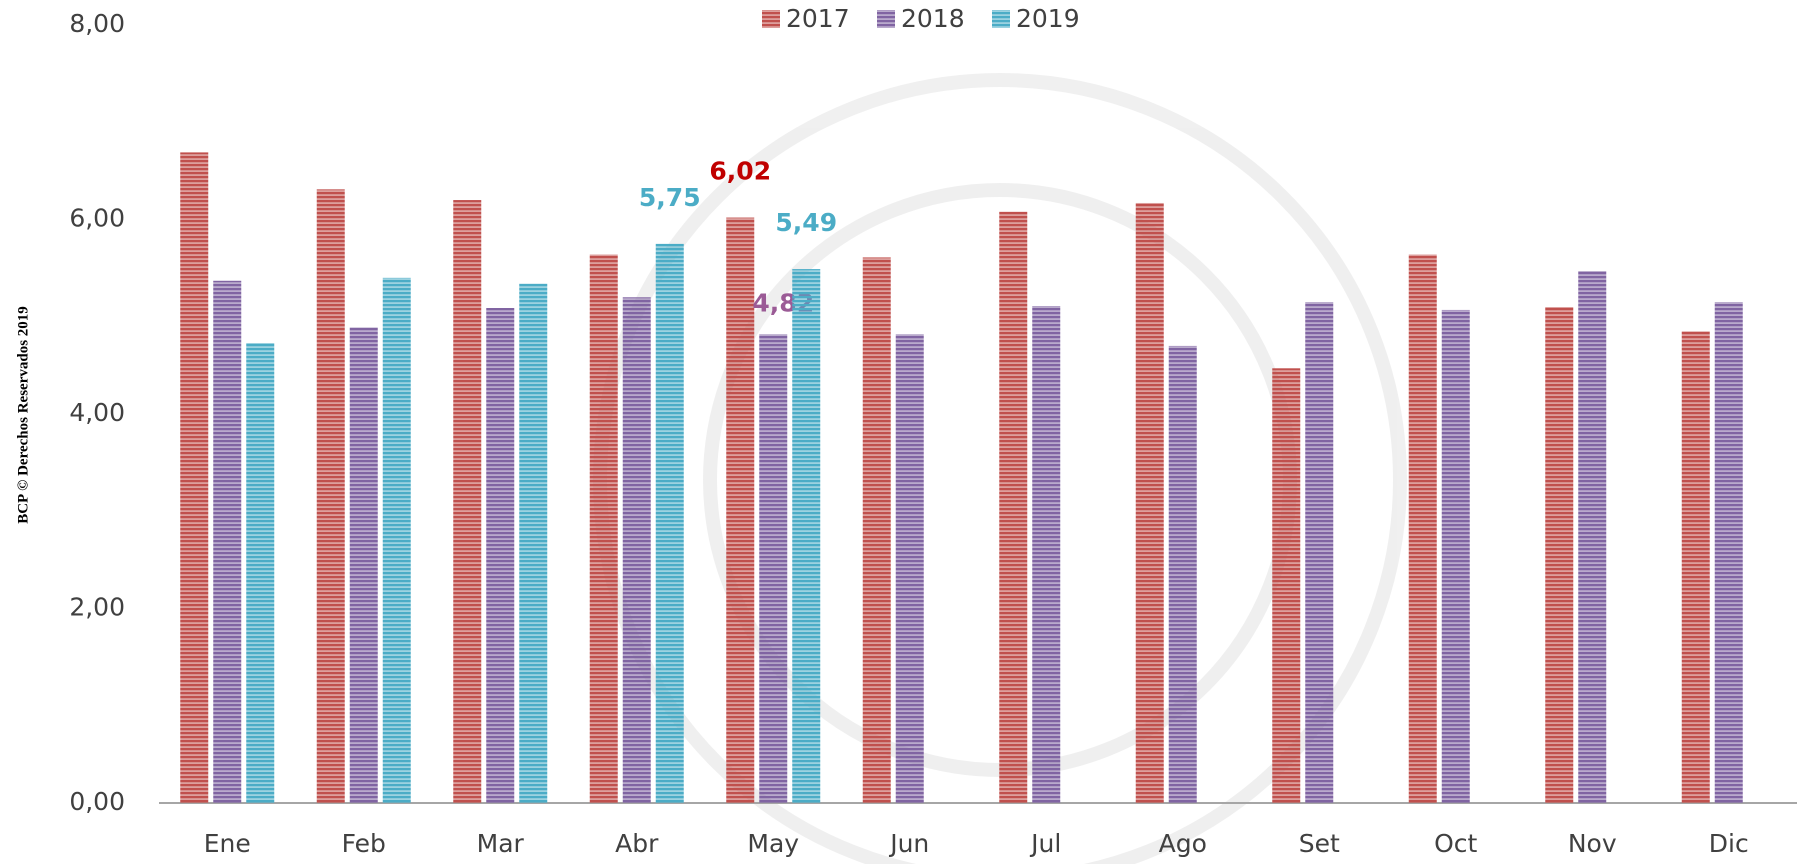  What do you see at coordinates (23, 415) in the screenshot?
I see `source-note: BCP © Derechos Reservados 2019` at bounding box center [23, 415].